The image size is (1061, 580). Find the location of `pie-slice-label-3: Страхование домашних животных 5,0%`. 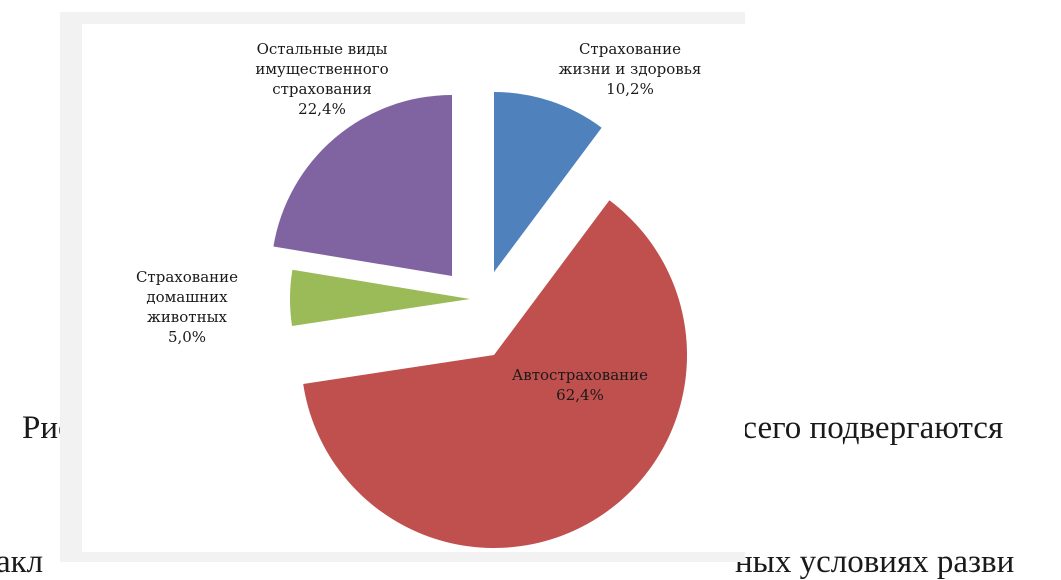

pie-slice-label-3: Страхование домашних животных 5,0% is located at coordinates (187, 307).